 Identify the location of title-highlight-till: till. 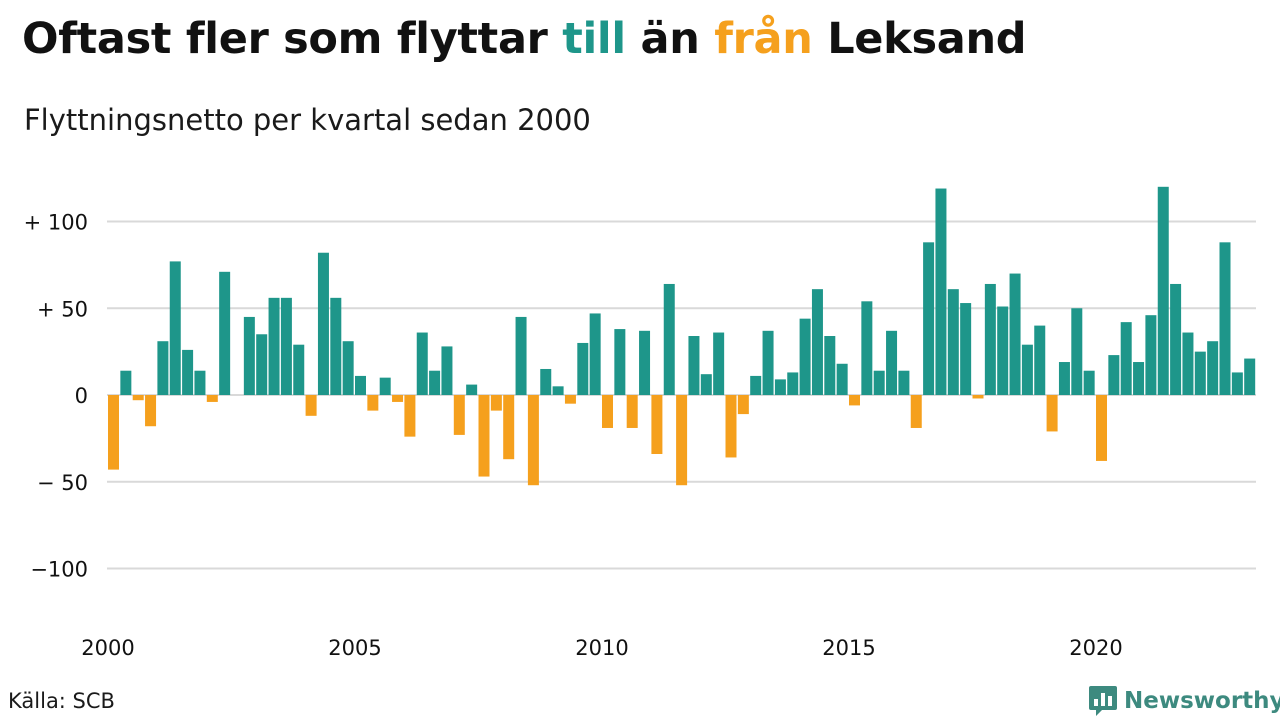
(594, 39).